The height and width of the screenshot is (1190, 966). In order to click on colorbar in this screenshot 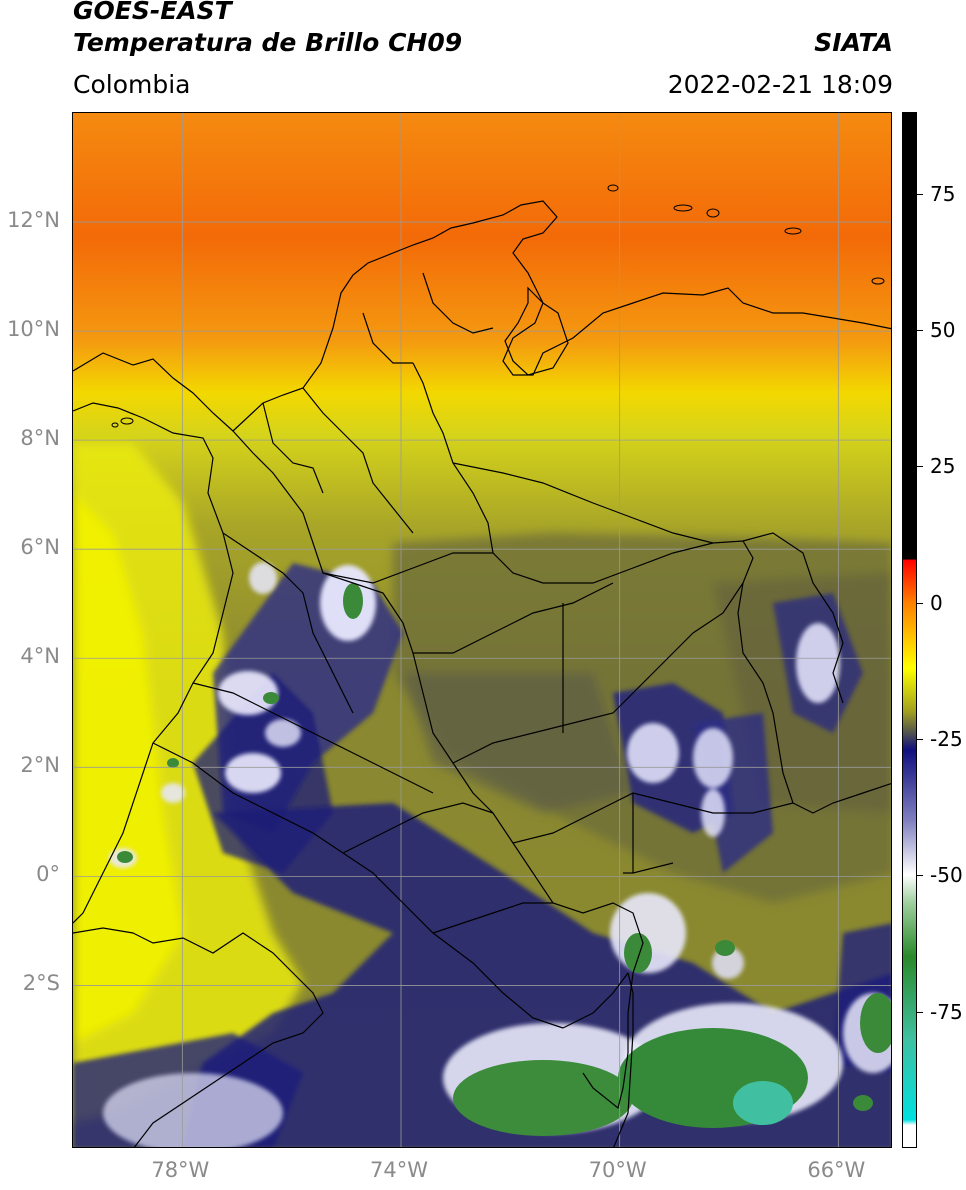, I will do `click(909, 630)`.